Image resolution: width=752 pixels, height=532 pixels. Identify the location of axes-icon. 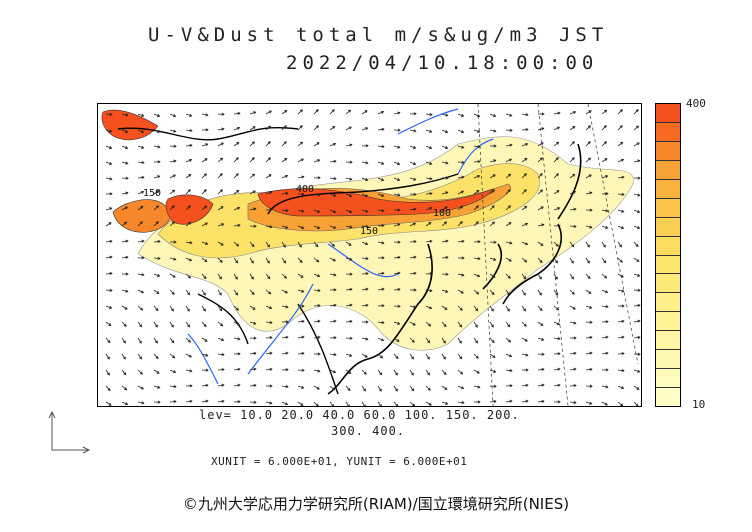
(69, 432).